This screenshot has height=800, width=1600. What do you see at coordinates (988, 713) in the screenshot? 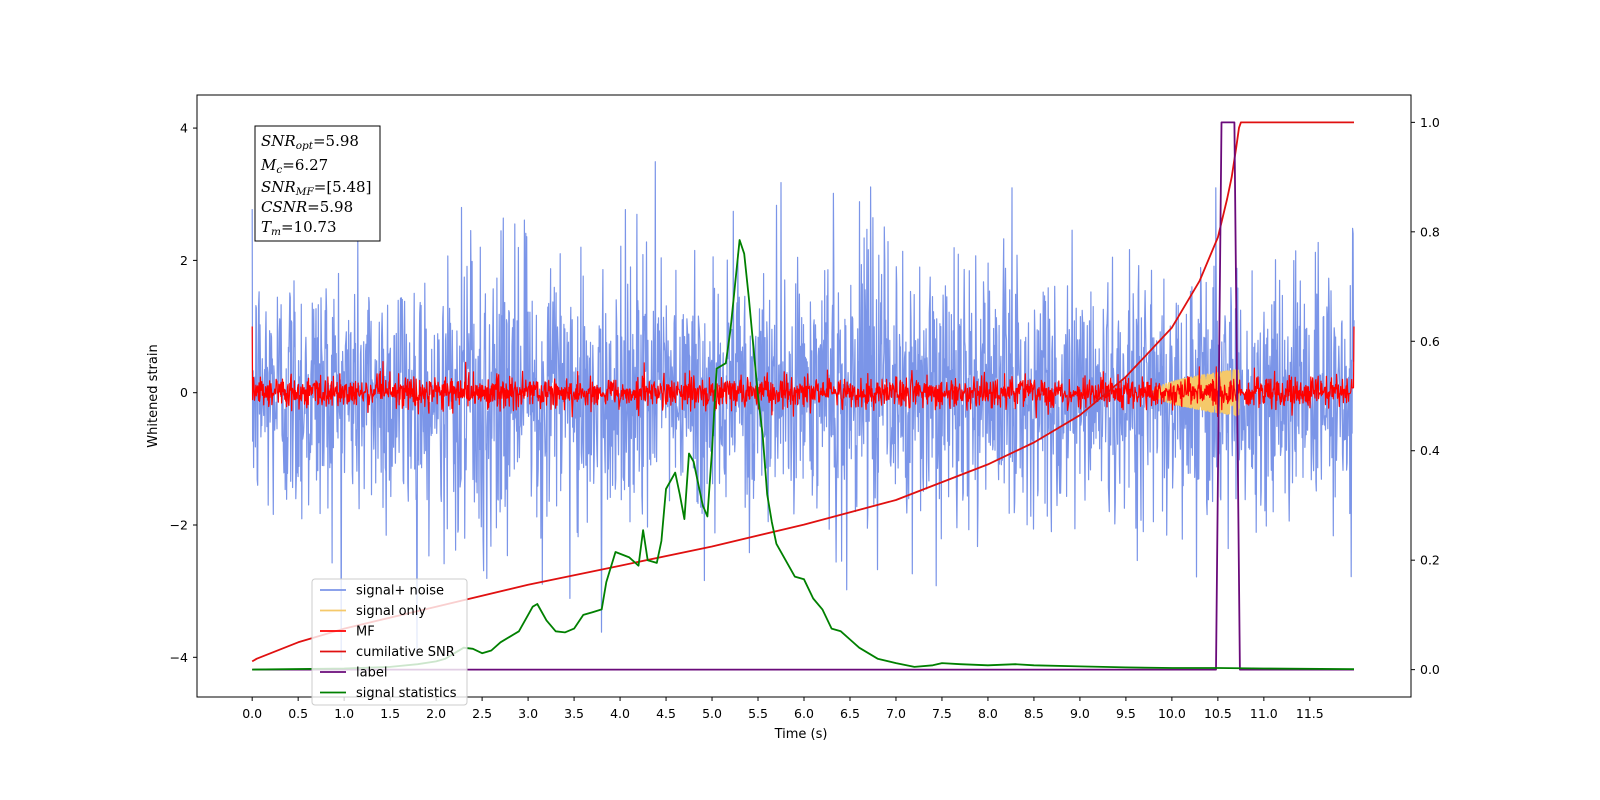
I see `x-tick-label: 8.0` at bounding box center [988, 713].